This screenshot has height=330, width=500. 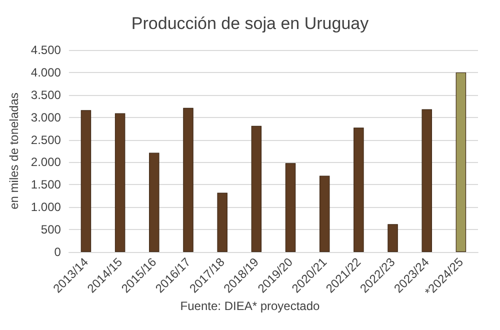 I want to click on y-tick-label: 4.500, so click(x=46, y=50).